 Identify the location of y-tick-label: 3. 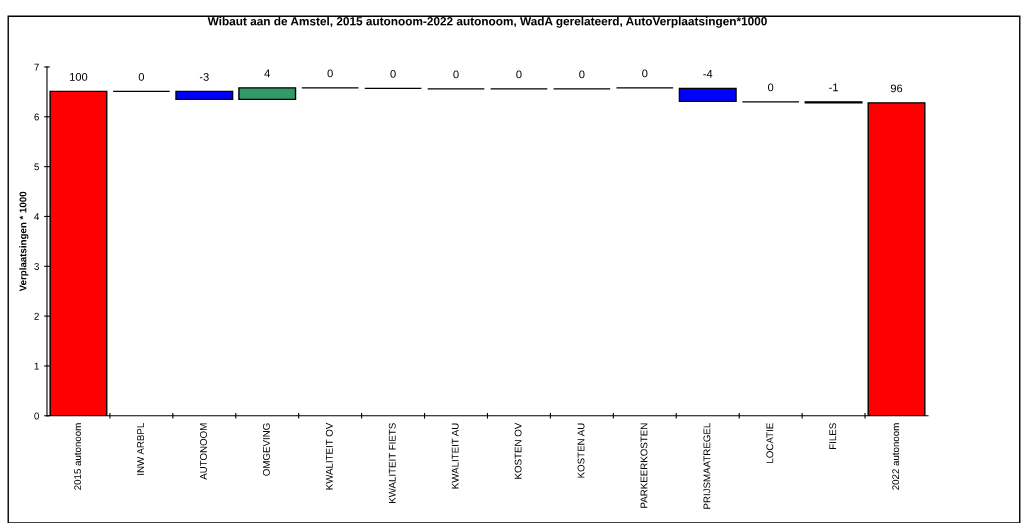
(36, 266).